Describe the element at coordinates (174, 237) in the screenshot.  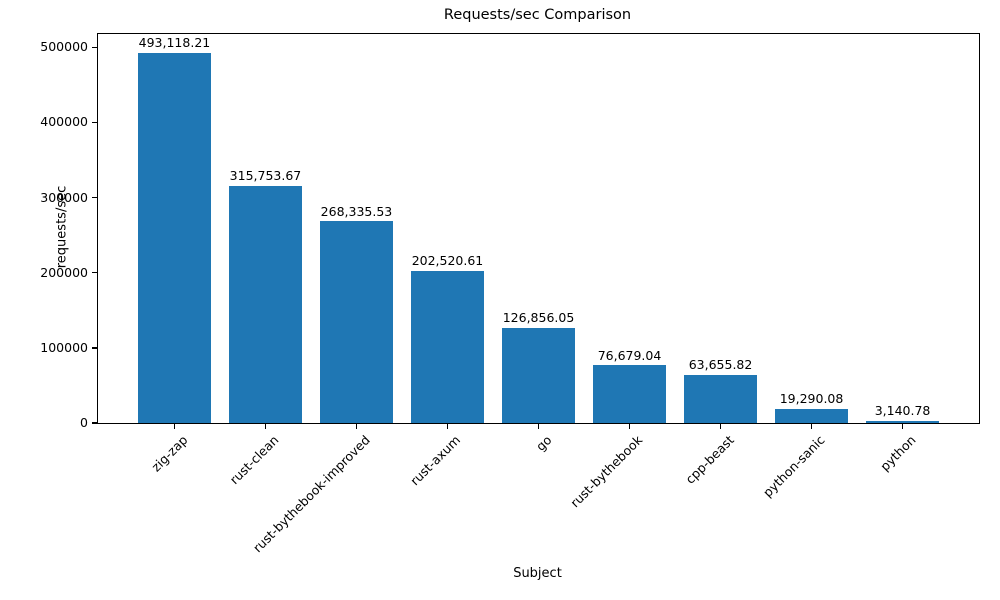
I see `bar-zig-zap` at that location.